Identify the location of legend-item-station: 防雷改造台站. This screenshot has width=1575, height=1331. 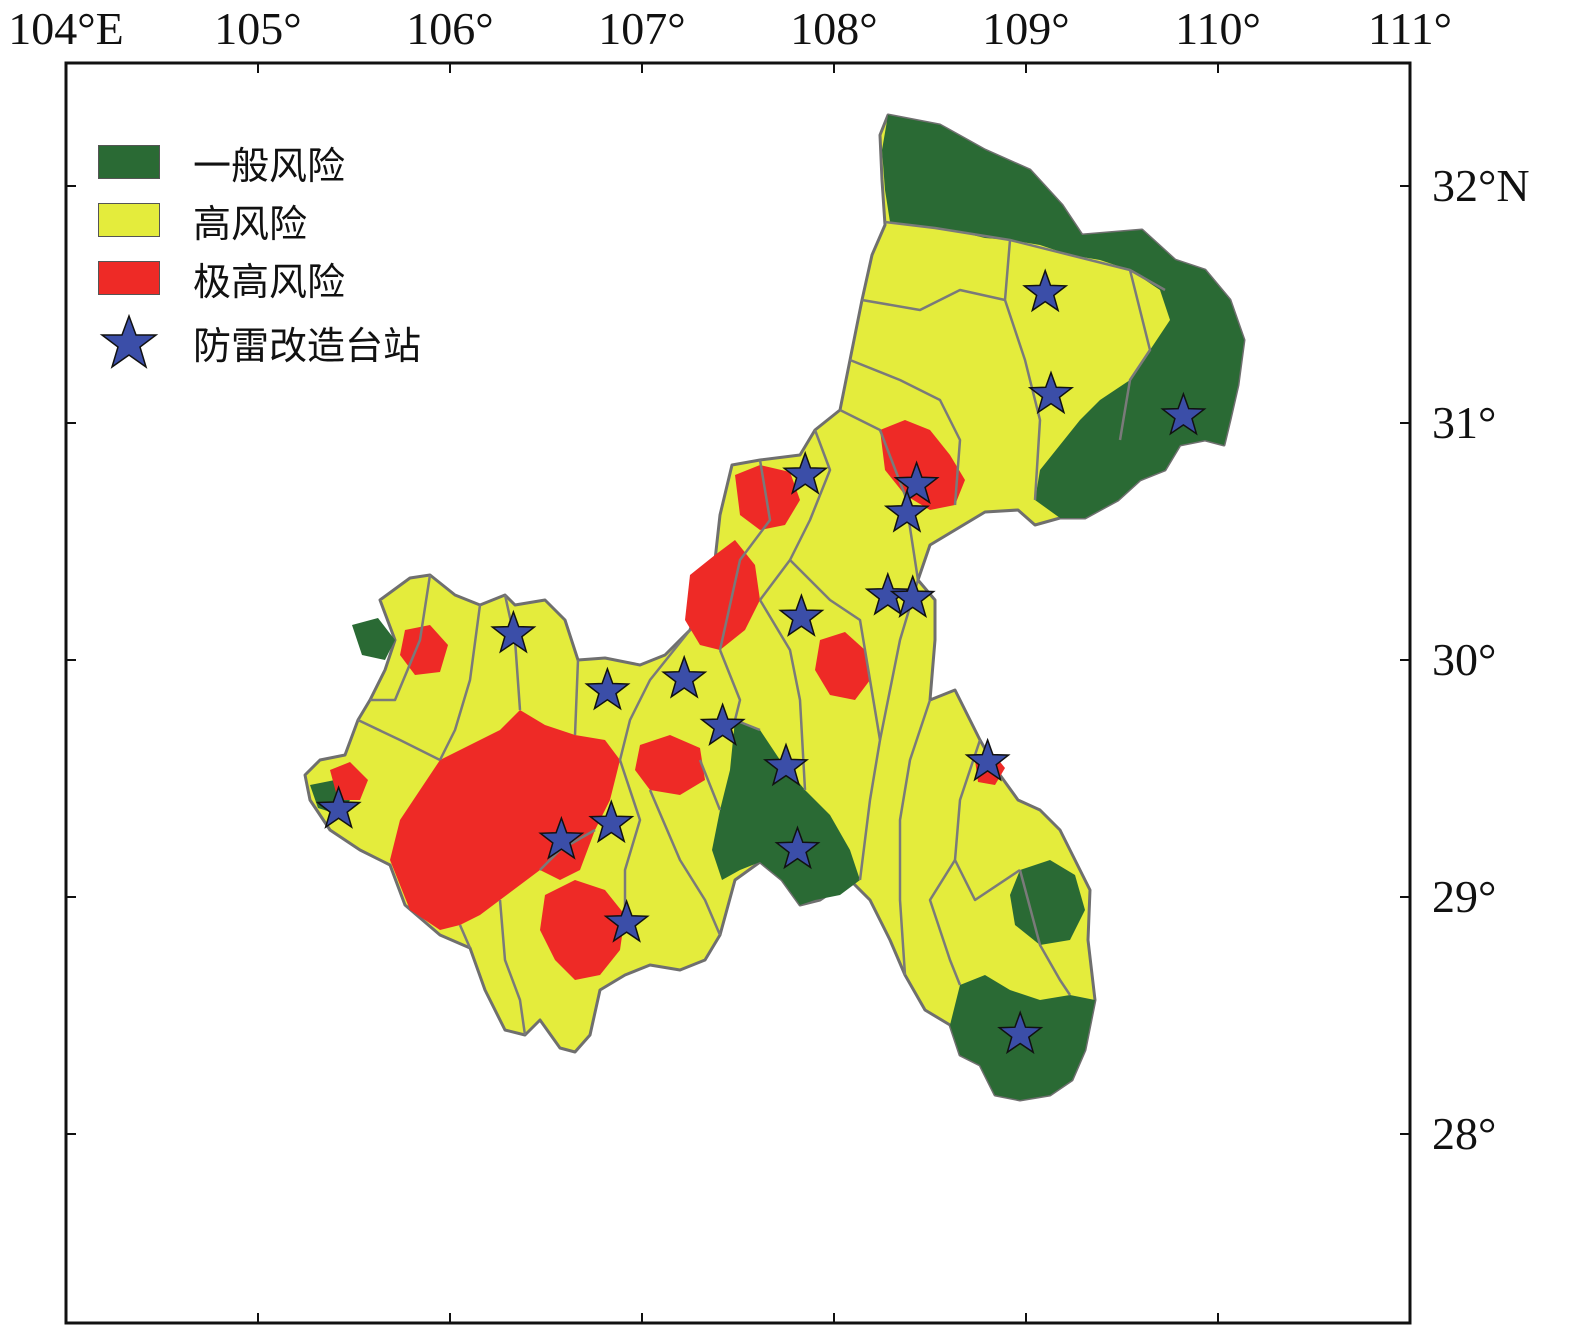
(259, 341).